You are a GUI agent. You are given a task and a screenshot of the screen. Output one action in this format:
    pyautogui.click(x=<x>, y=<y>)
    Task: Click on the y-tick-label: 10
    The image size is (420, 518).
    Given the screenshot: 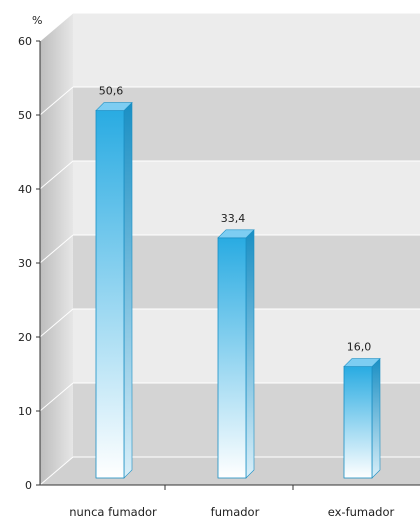 What is the action you would take?
    pyautogui.click(x=25, y=411)
    